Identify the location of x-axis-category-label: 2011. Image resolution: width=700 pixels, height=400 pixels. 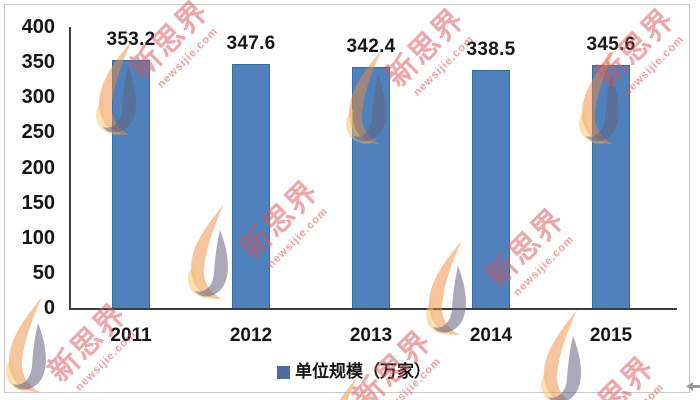
(131, 335).